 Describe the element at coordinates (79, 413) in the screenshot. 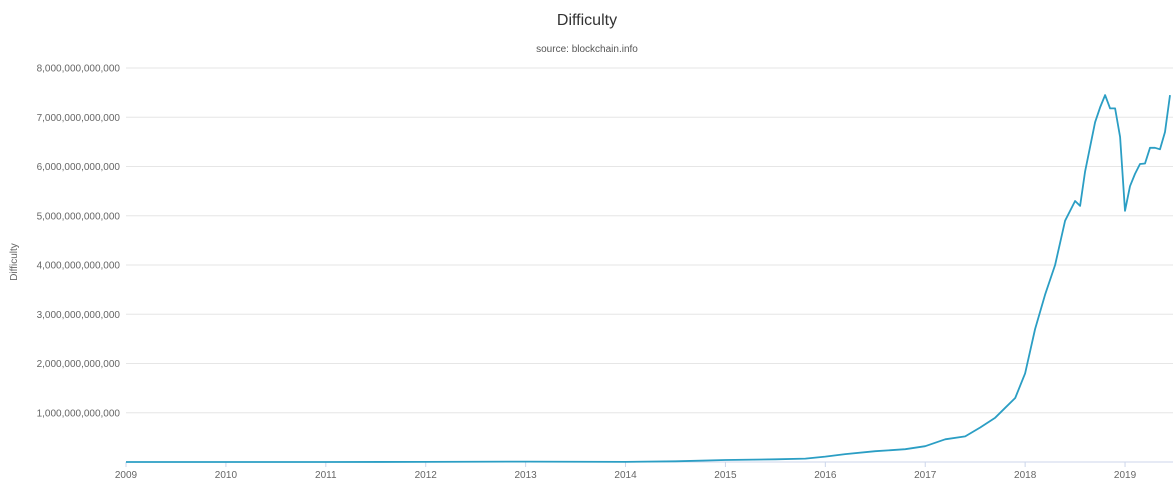

I see `y-tick-label: 1,000,000,000,000` at that location.